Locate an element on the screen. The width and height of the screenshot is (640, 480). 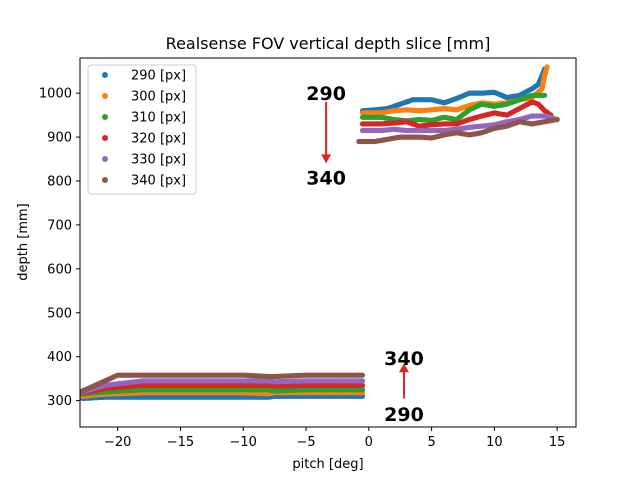
y-tick-label: 400 is located at coordinates (59, 357).